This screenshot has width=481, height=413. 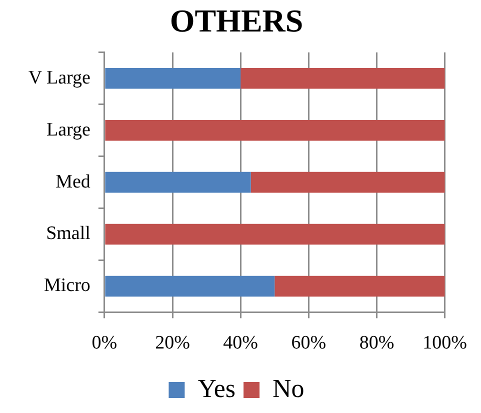 I want to click on legend-label: Yes, so click(x=217, y=388).